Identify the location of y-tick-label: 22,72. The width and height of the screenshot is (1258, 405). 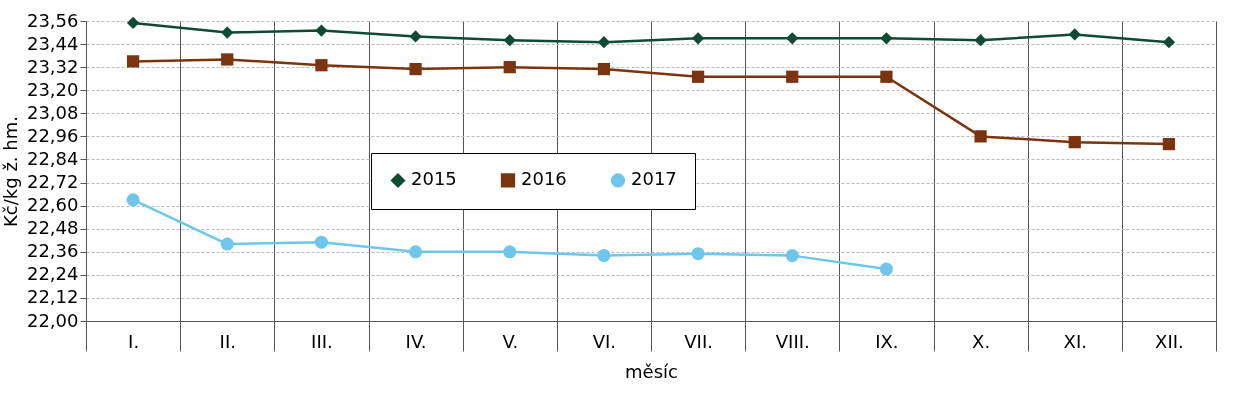
(52, 182).